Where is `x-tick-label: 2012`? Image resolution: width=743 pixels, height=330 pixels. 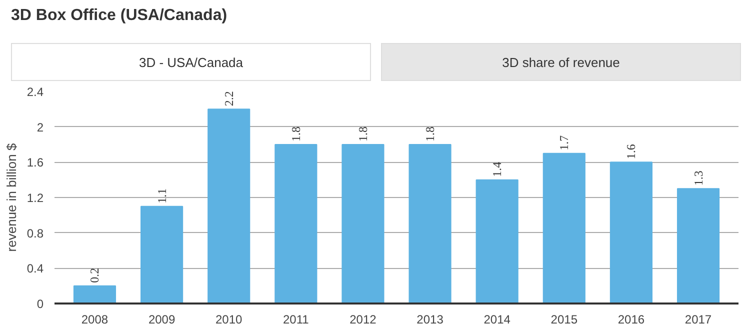
x-tick-label: 2012 is located at coordinates (363, 319).